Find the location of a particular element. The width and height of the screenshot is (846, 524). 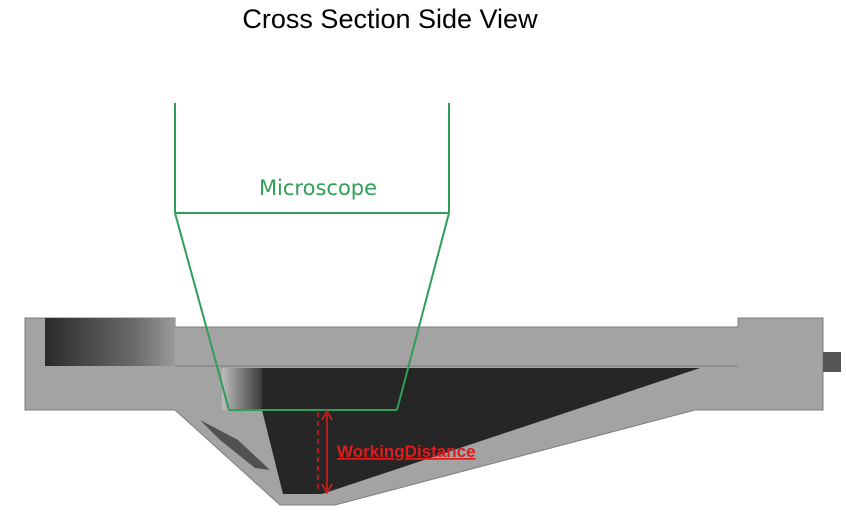

working-distance-arrow-bottom is located at coordinates (327, 489).